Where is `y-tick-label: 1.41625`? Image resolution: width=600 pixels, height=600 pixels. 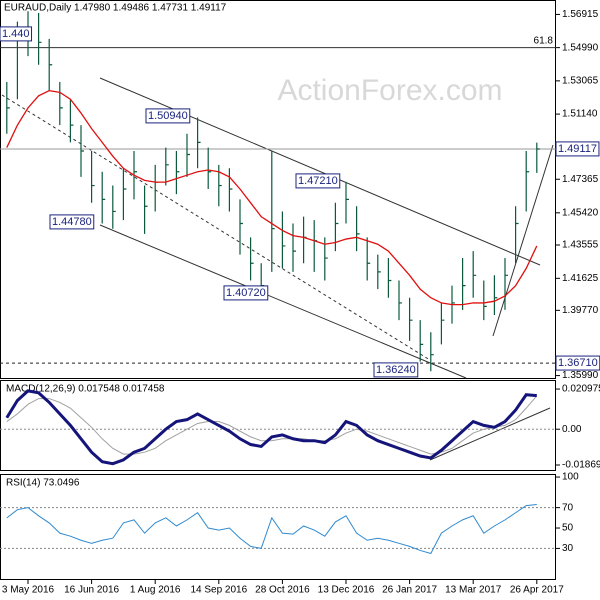 y-tick-label: 1.41625 is located at coordinates (580, 278).